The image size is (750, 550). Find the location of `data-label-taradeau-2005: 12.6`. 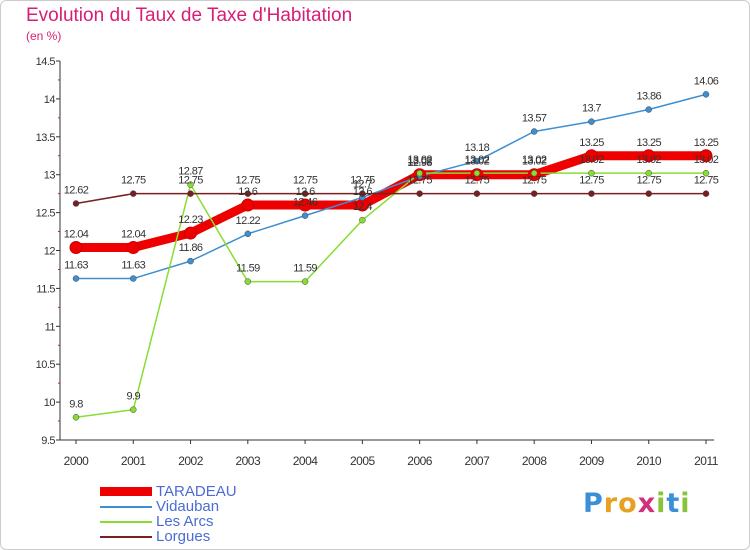

data-label-taradeau-2005: 12.6 is located at coordinates (362, 192).